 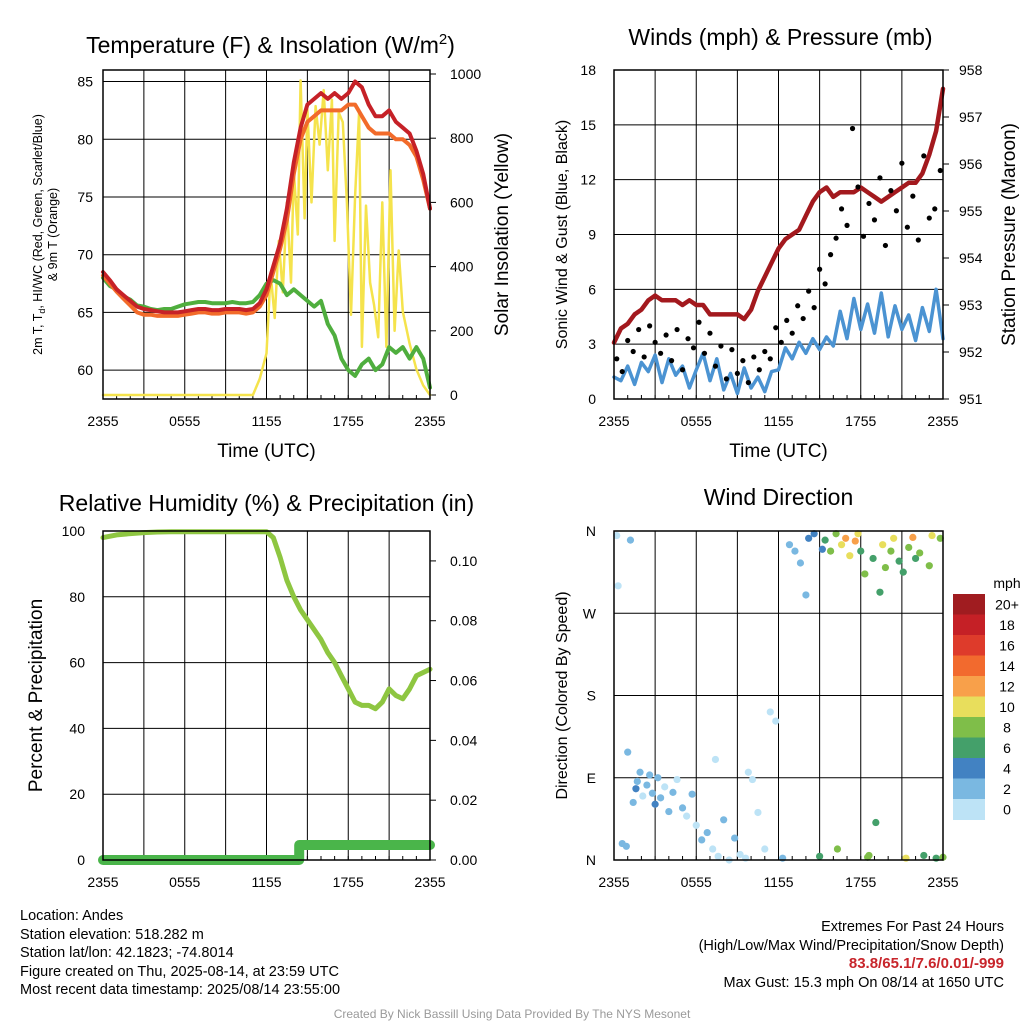 What do you see at coordinates (860, 421) in the screenshot?
I see `x-tick-label: 1755` at bounding box center [860, 421].